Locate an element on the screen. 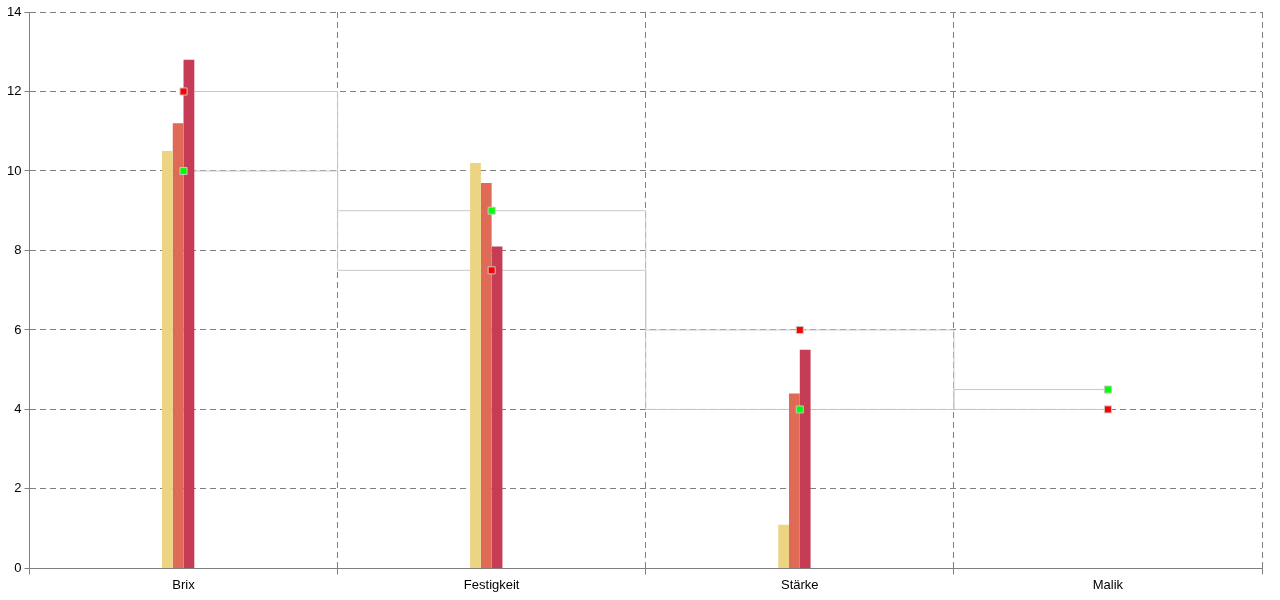  x-tick-label: Malik is located at coordinates (1108, 584).